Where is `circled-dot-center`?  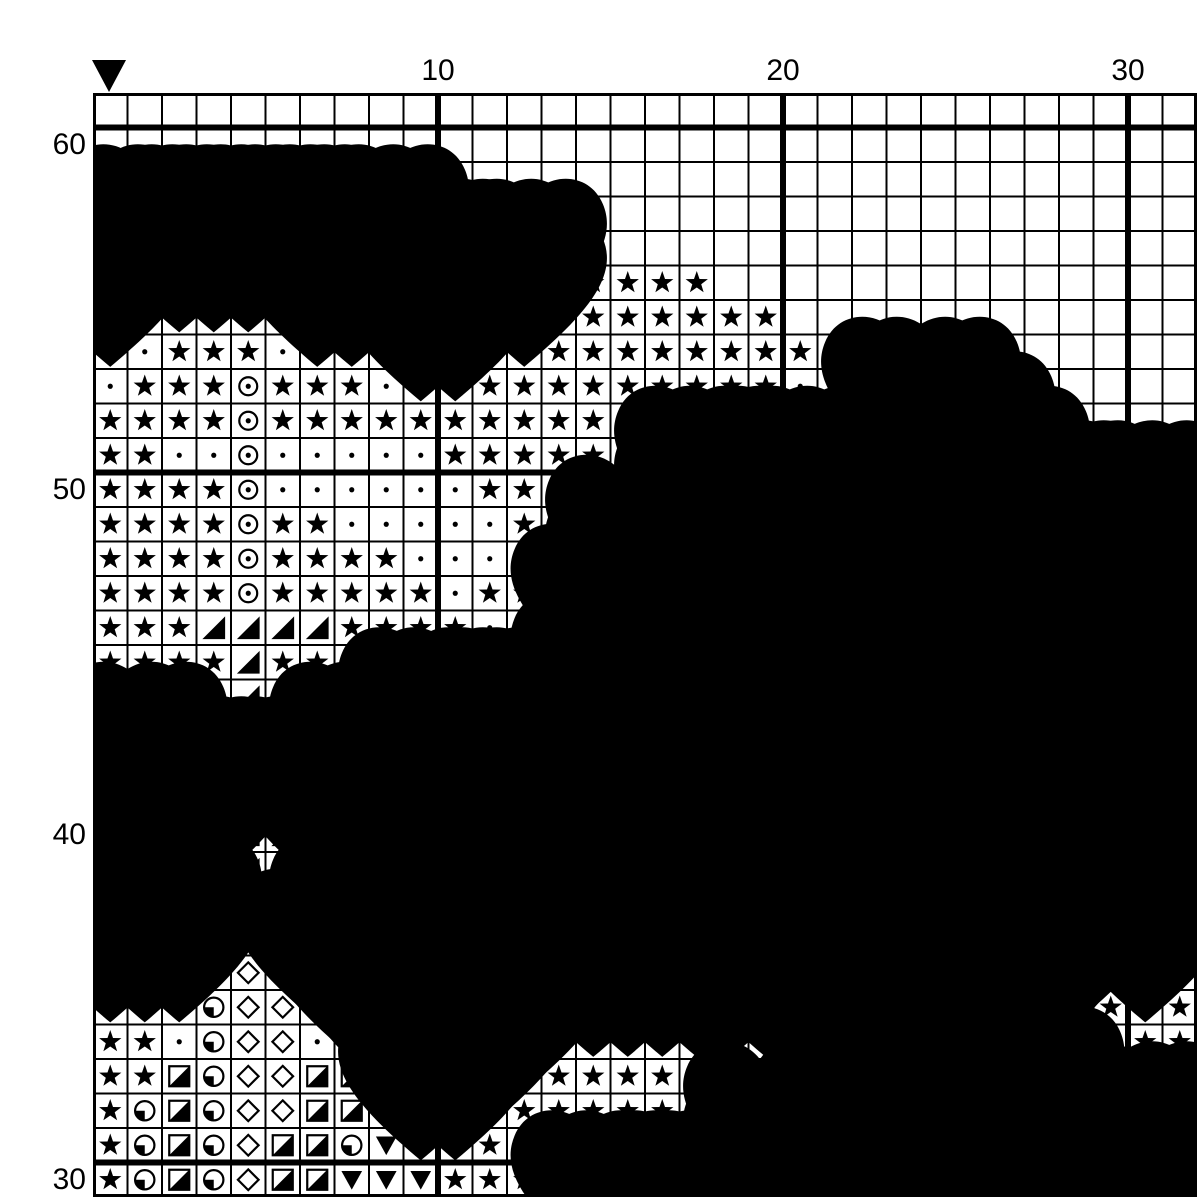 circled-dot-center is located at coordinates (248, 455).